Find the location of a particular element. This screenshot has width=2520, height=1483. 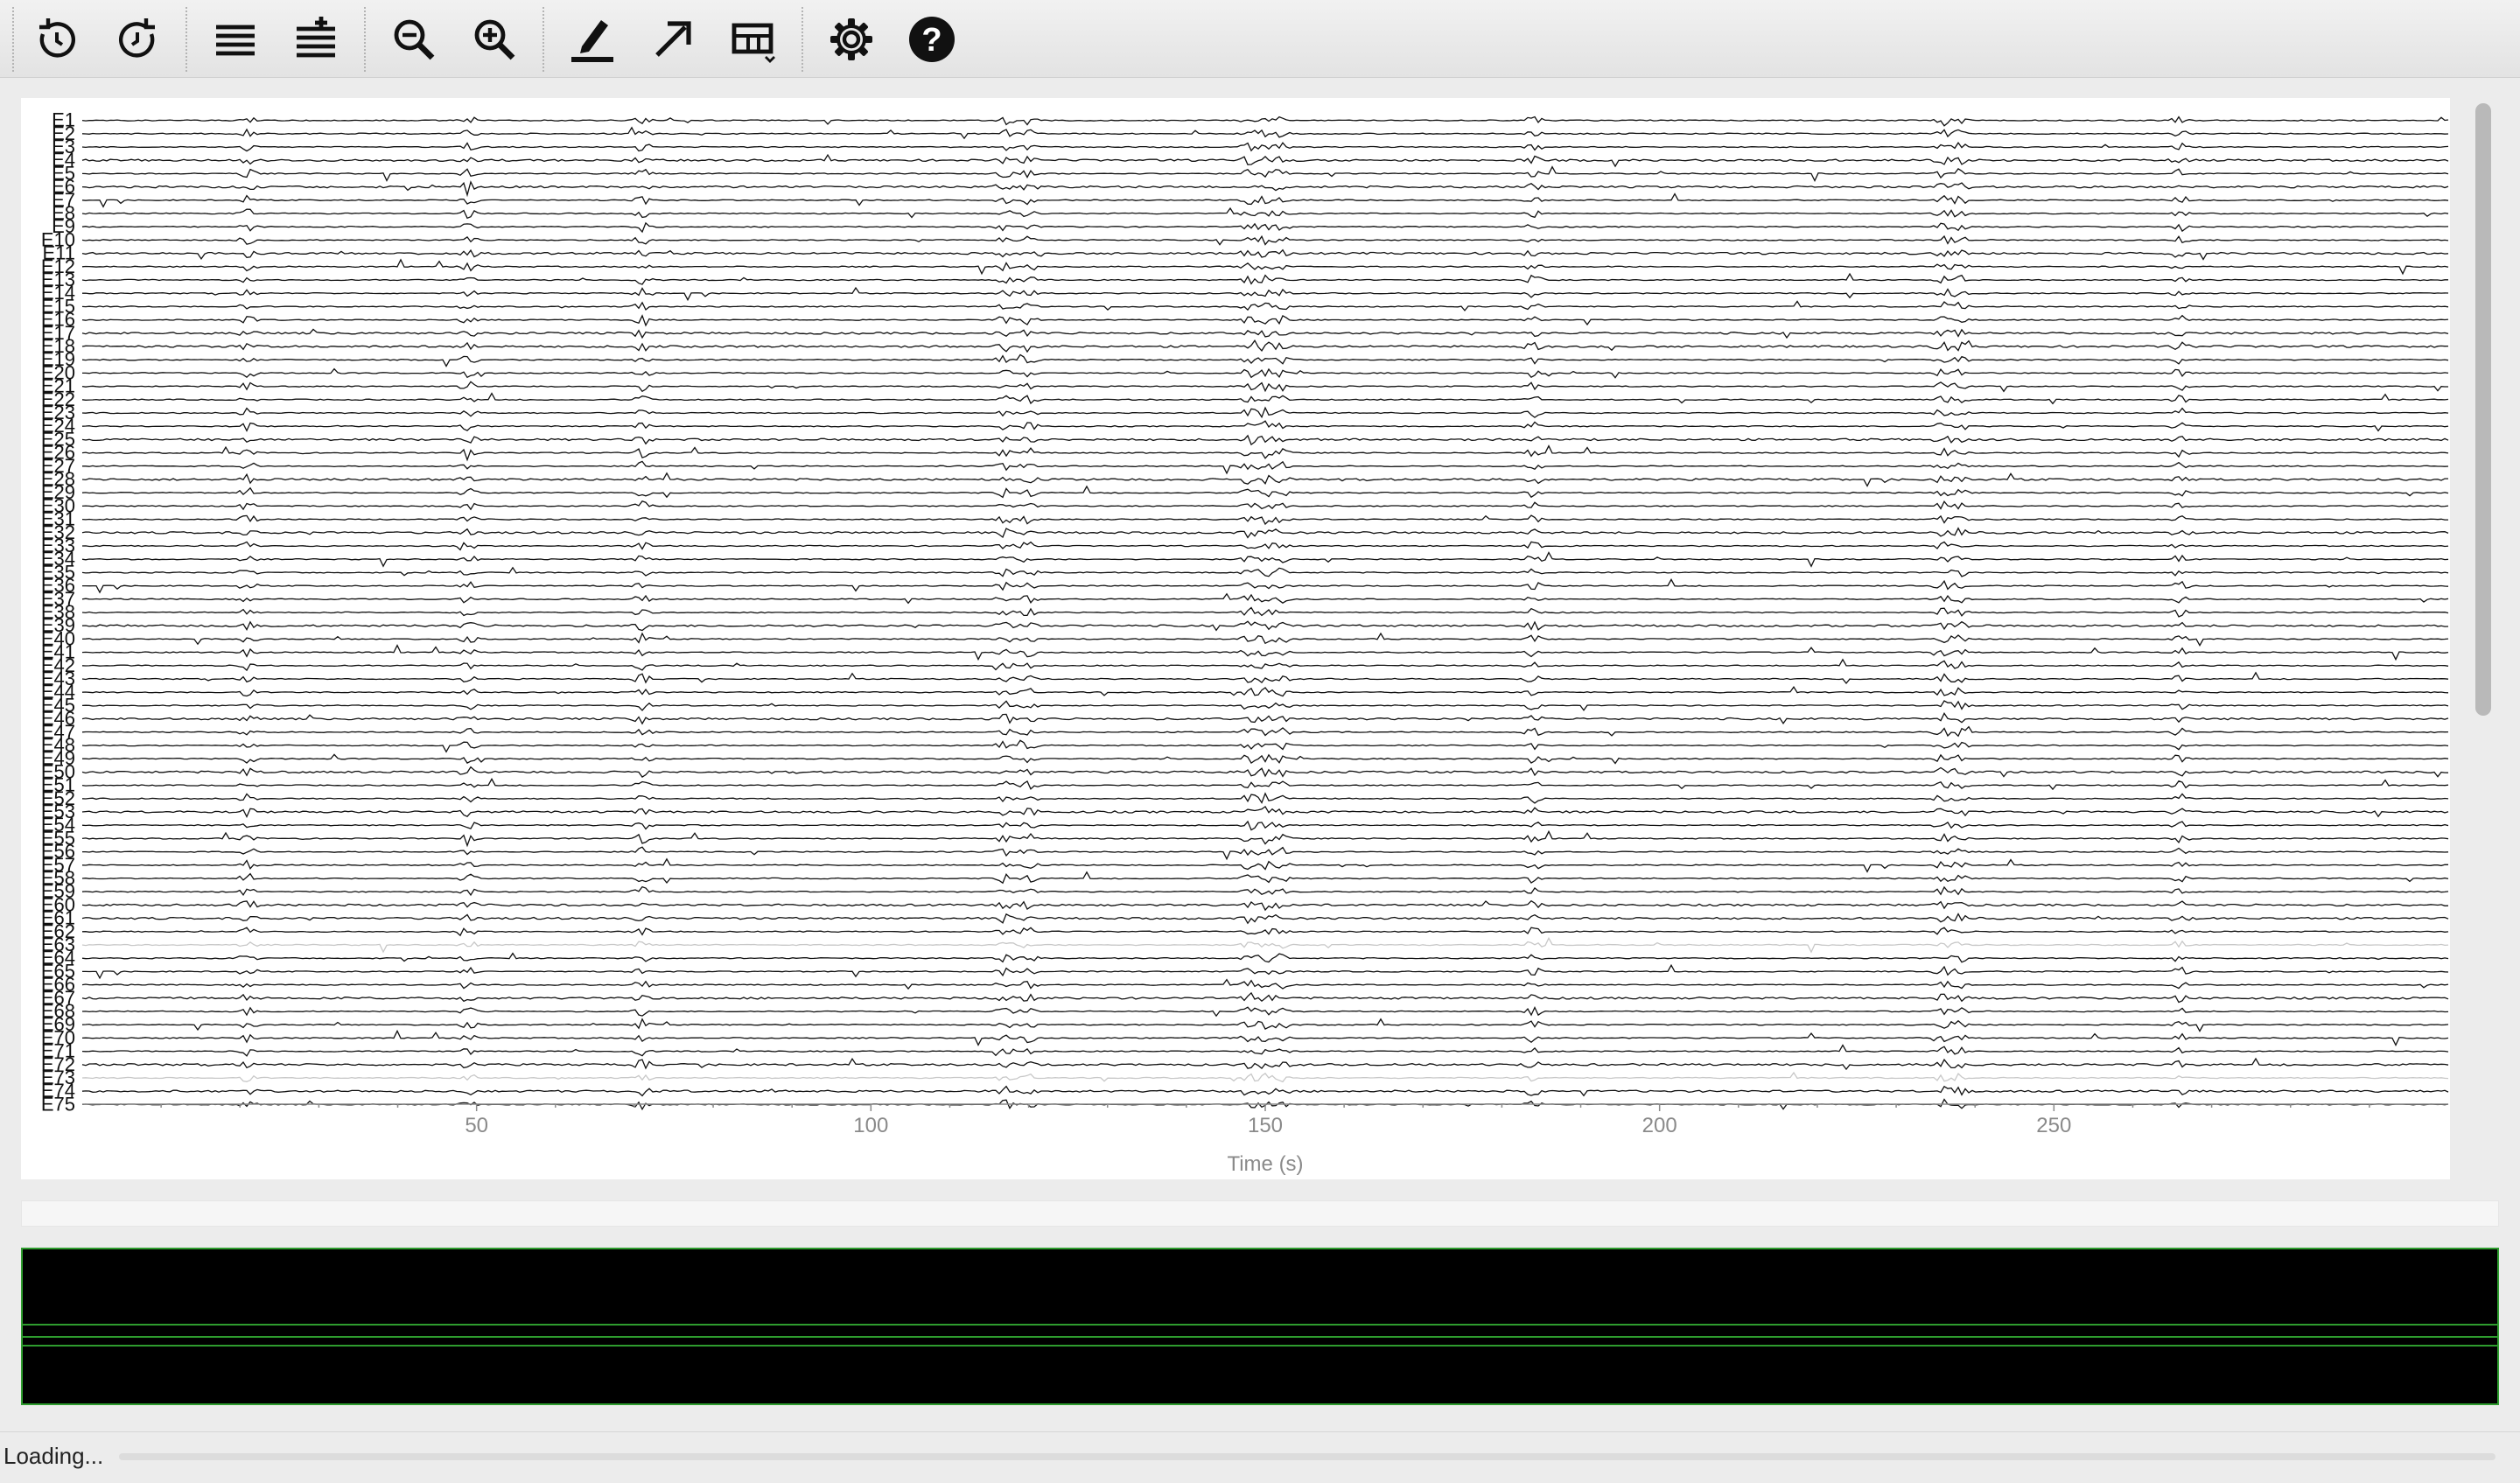

vertical-scrollbar is located at coordinates (2483, 638).